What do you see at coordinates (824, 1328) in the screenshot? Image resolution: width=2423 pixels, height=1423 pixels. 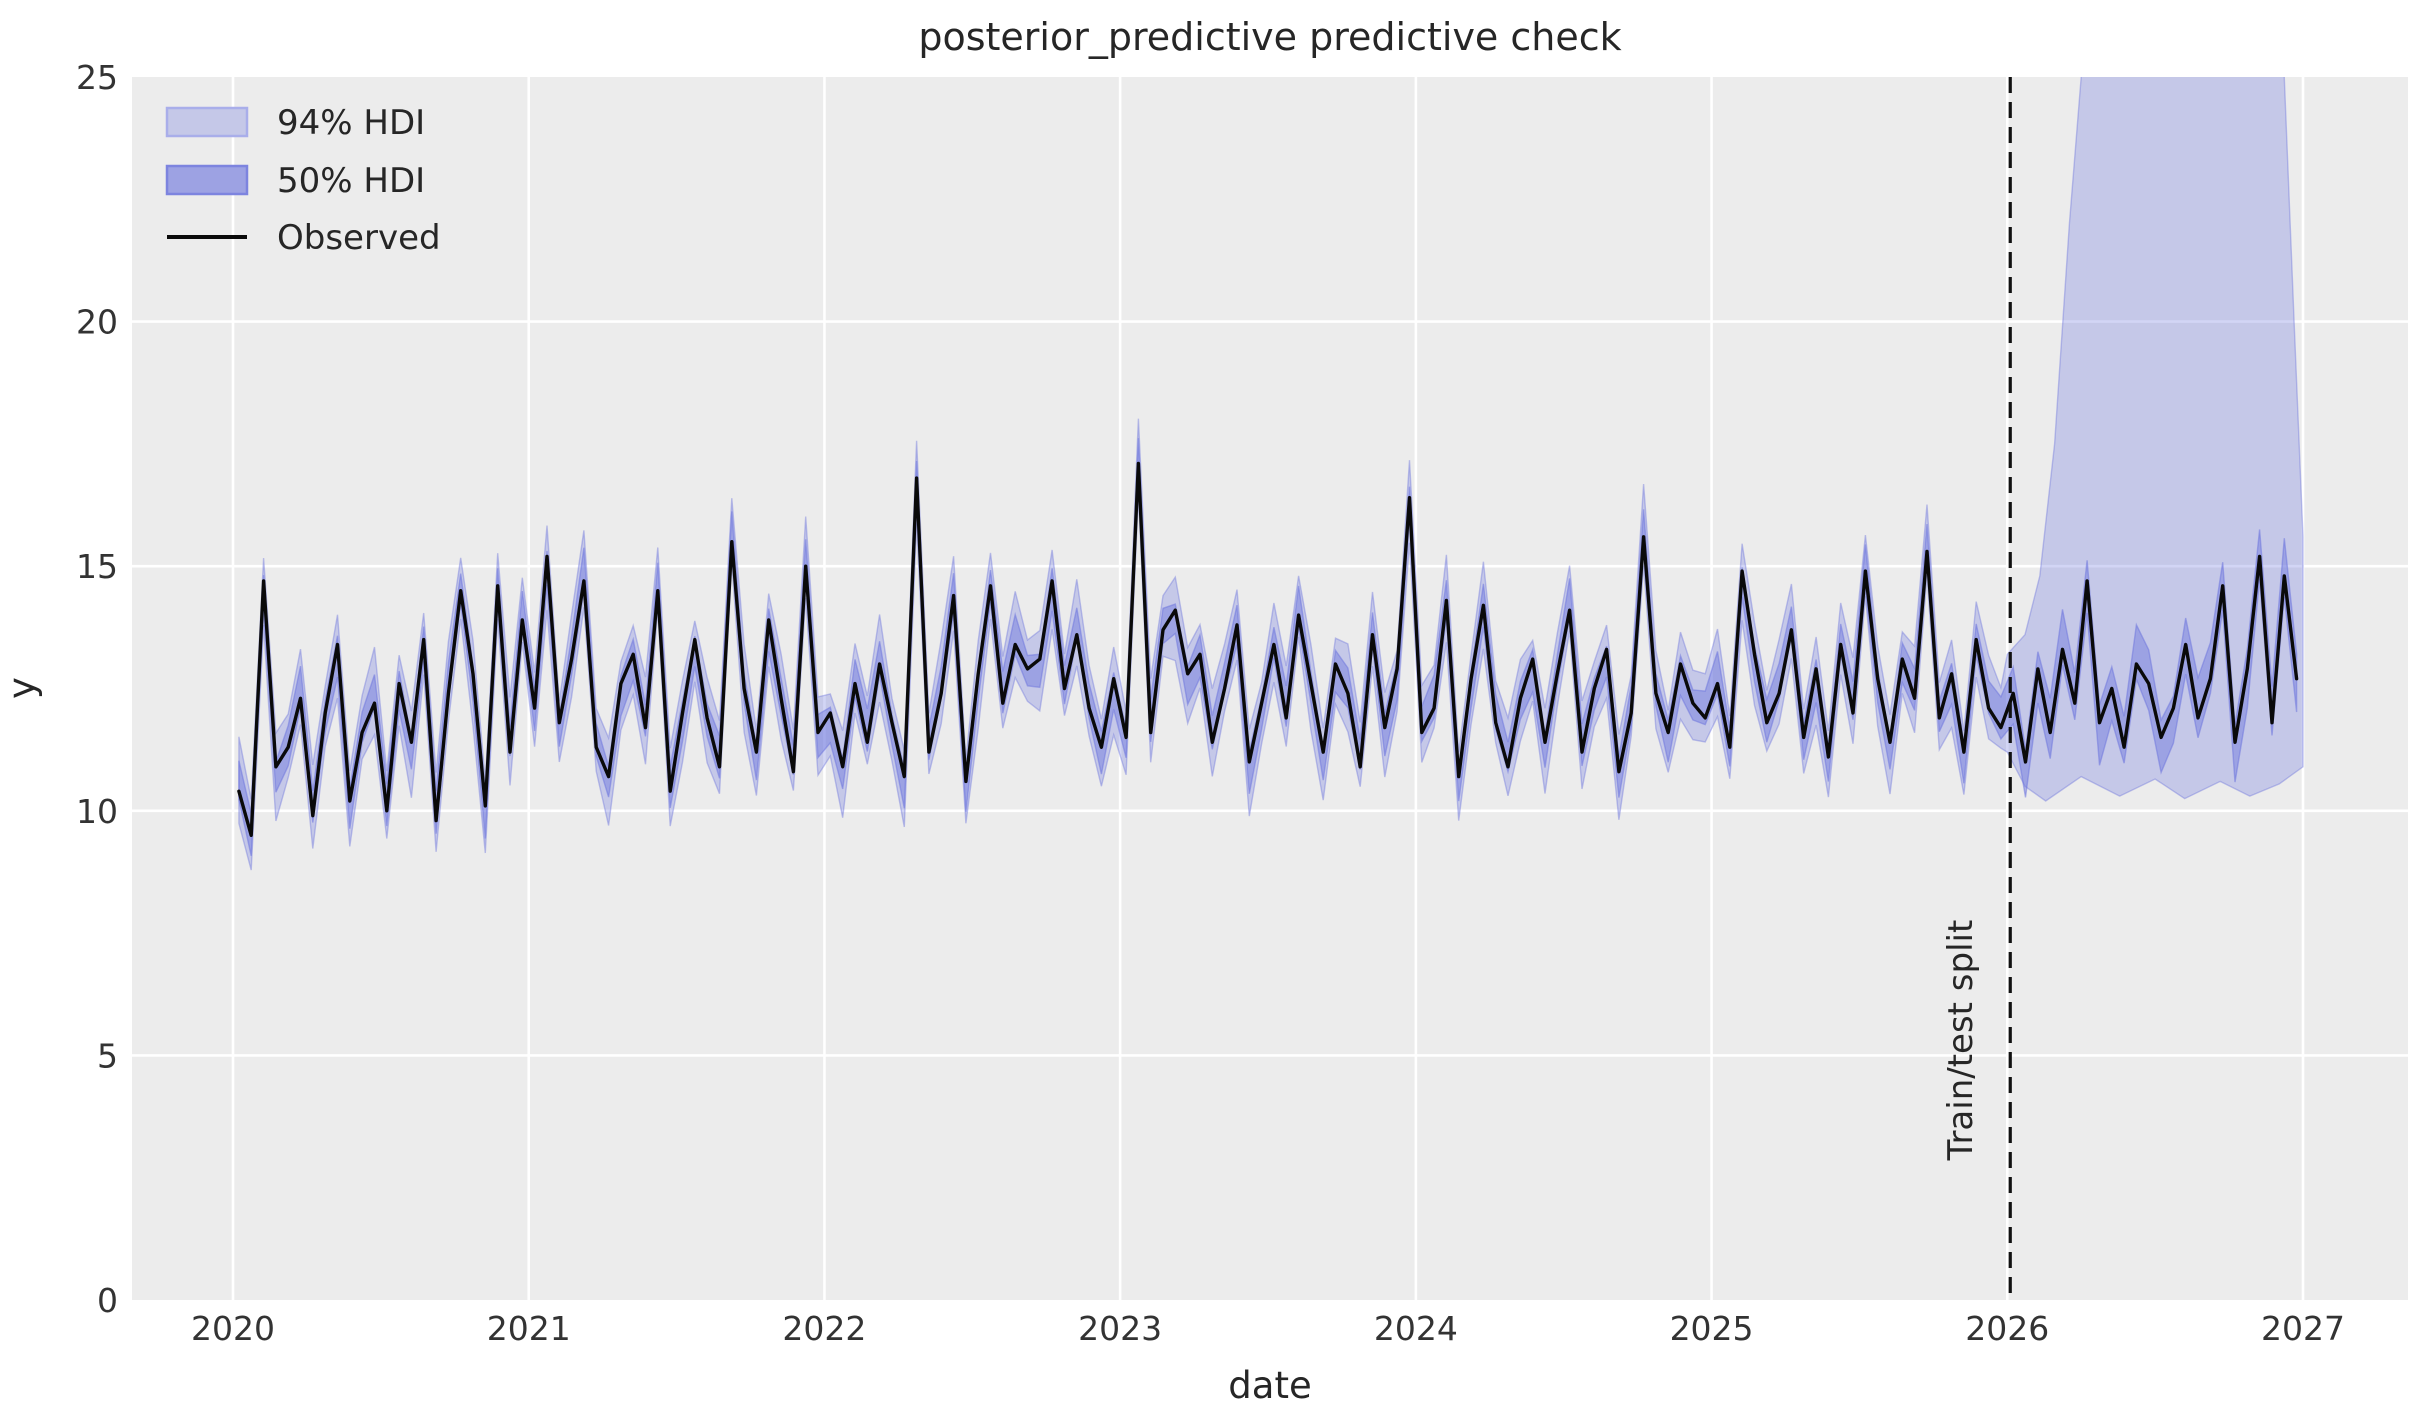 I see `x-tick-2022: 2022` at bounding box center [824, 1328].